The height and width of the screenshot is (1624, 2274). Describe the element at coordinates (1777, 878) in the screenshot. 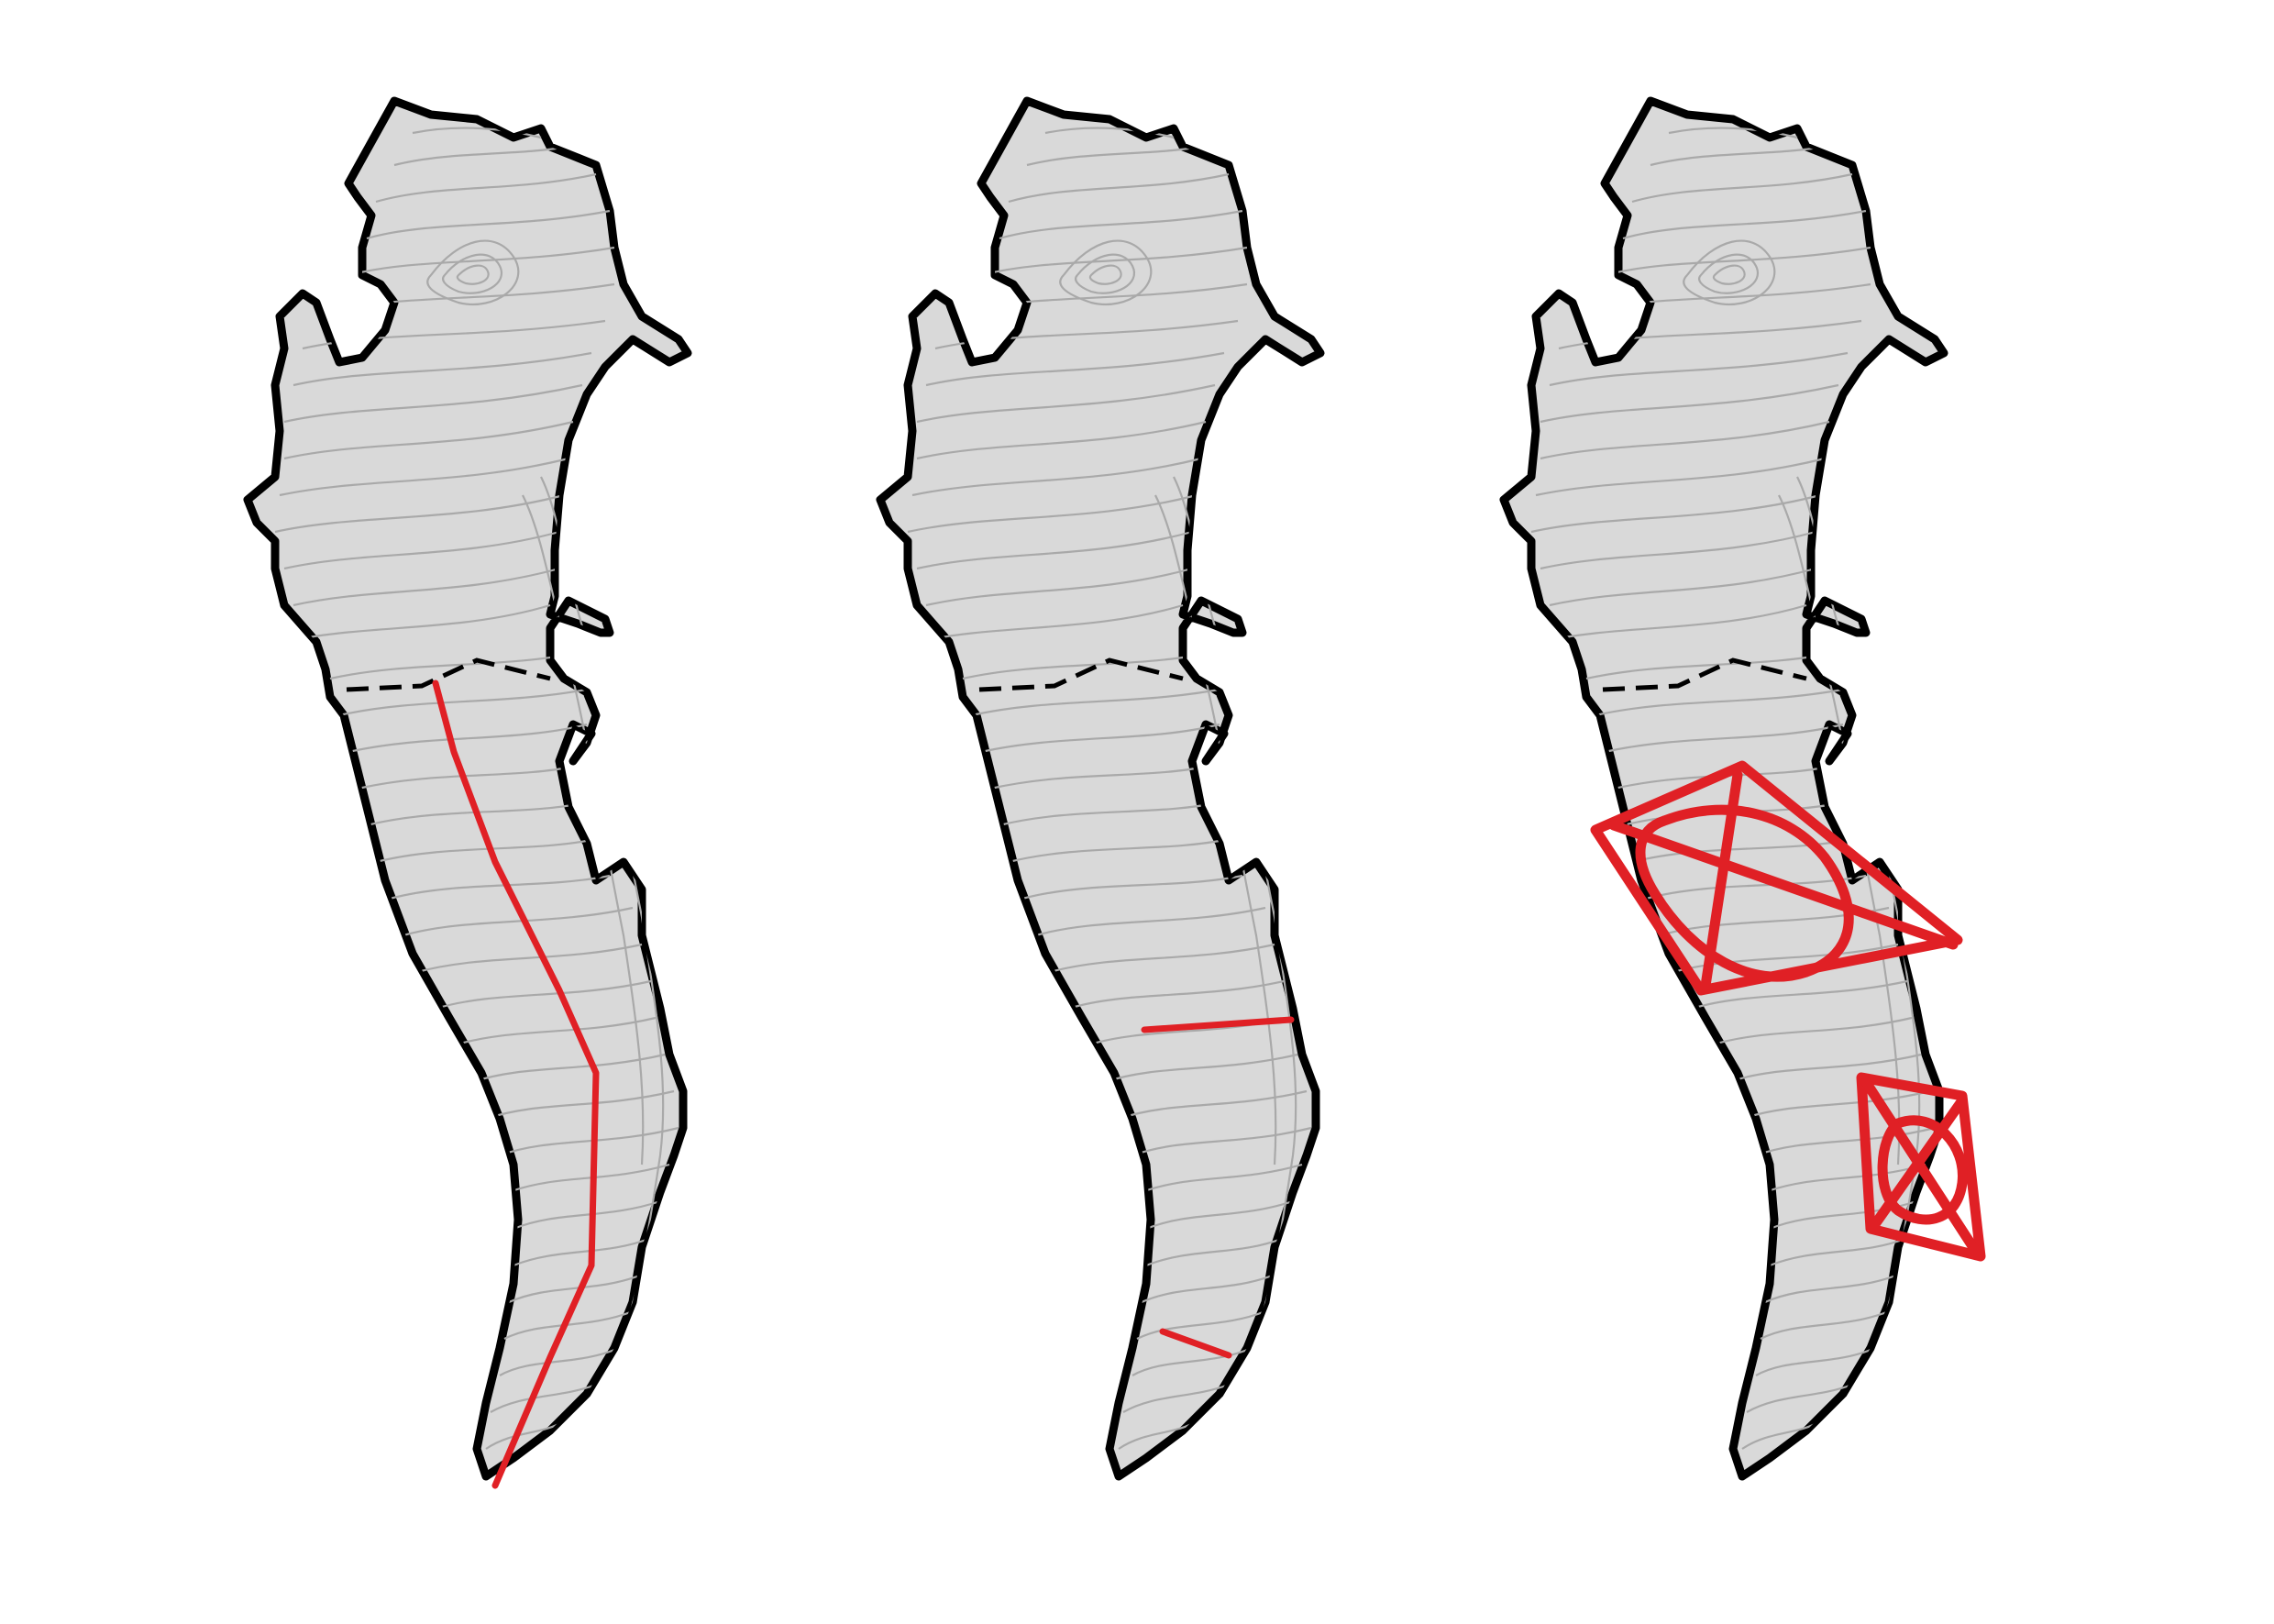

I see `survey-grid-upper` at that location.